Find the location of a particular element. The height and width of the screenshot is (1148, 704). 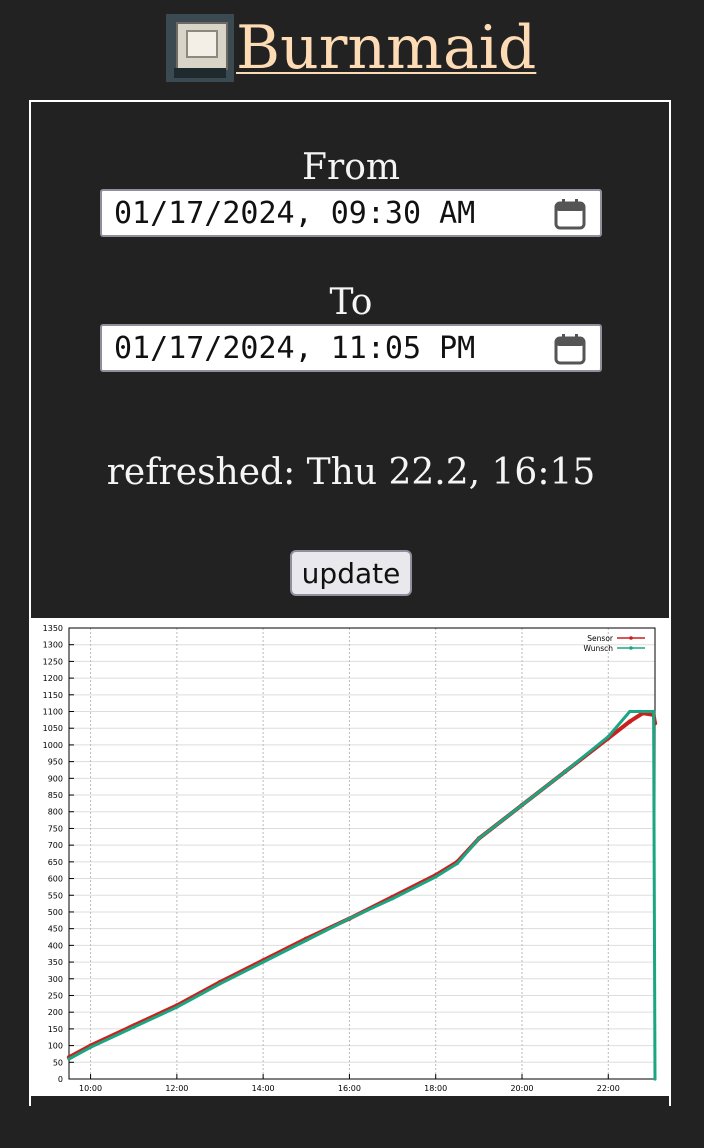

y-tick-label: 950 is located at coordinates (55, 762).